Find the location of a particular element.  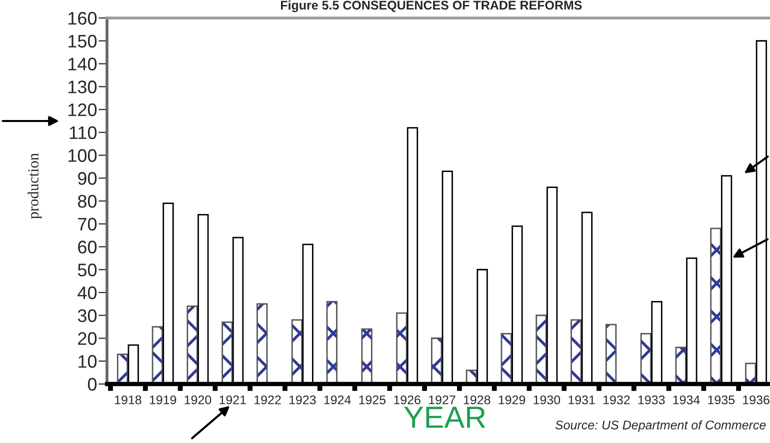

y-tick-label: 120 is located at coordinates (82, 109).